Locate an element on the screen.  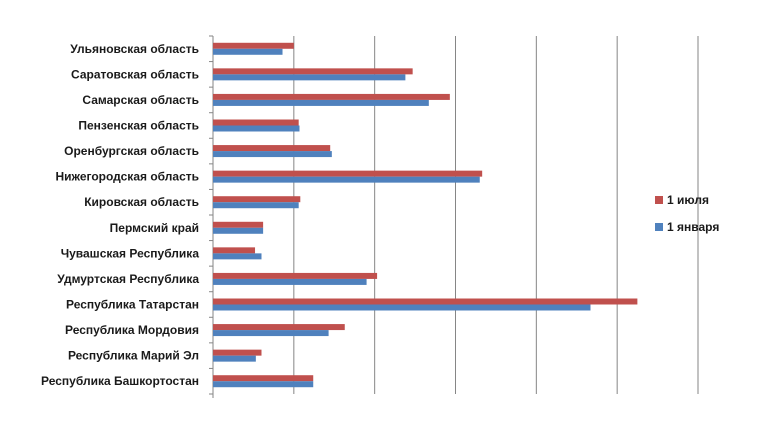
category-label: Удмуртская Республика is located at coordinates (128, 279).